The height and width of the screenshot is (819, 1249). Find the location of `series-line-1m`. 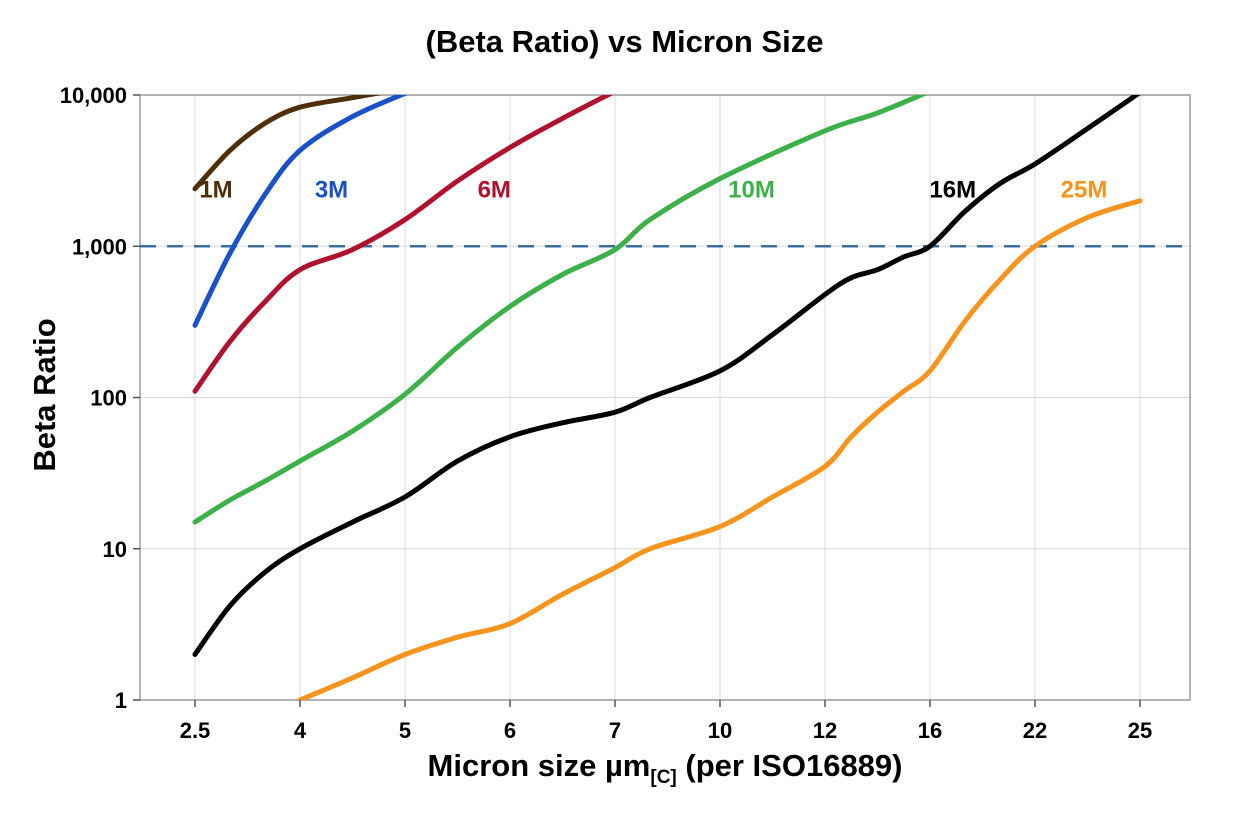

series-line-1m is located at coordinates (287, 143).